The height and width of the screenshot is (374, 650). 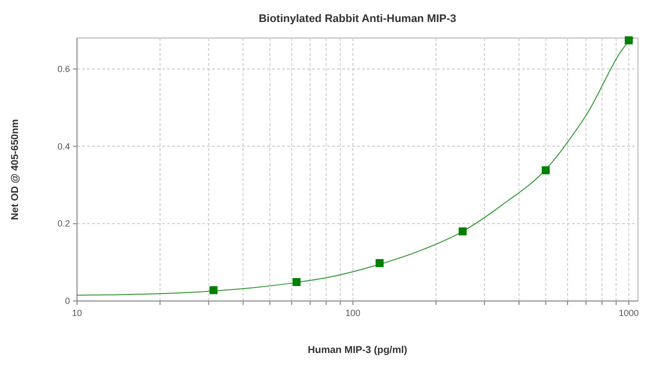 What do you see at coordinates (628, 313) in the screenshot?
I see `x-tick-label: 1000` at bounding box center [628, 313].